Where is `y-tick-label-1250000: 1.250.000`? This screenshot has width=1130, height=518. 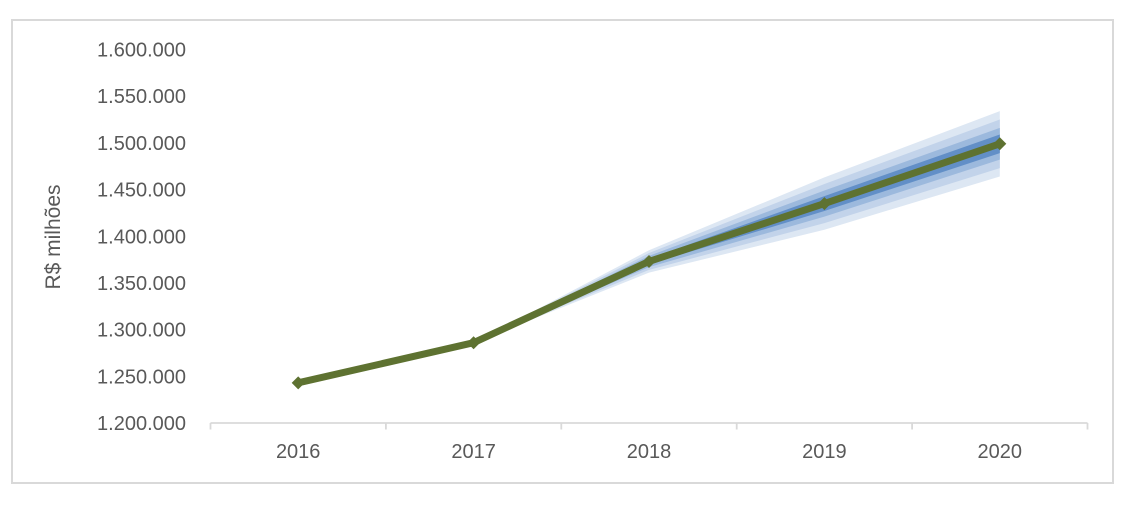 y-tick-label-1250000: 1.250.000 is located at coordinates (141, 377).